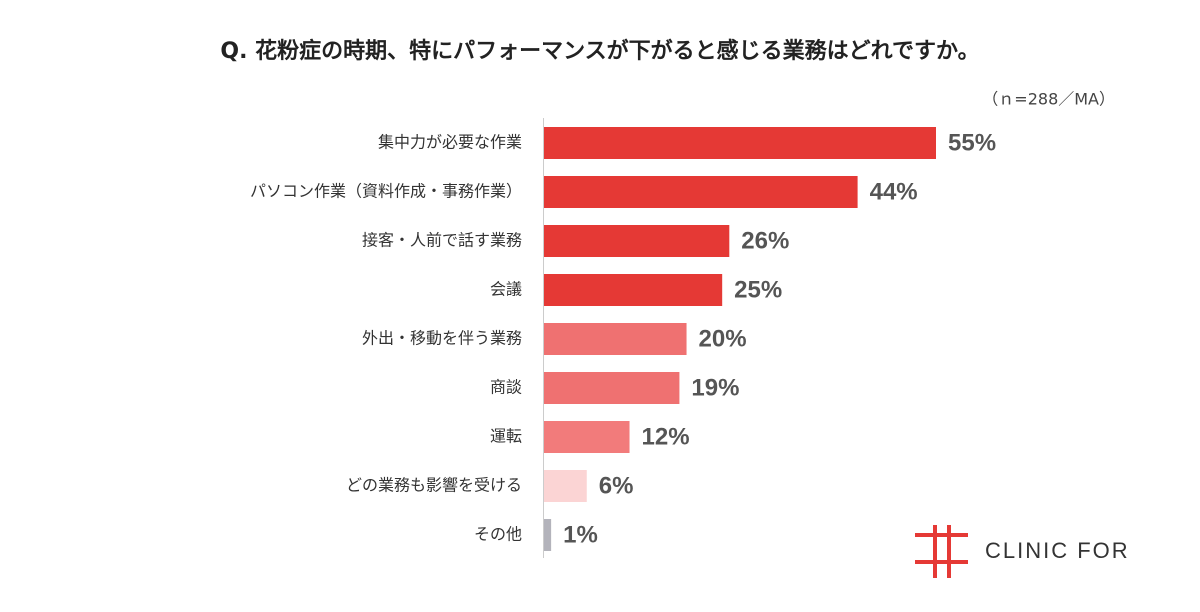 This screenshot has width=1200, height=612. Describe the element at coordinates (442, 240) in the screenshot. I see `category-label: 接客・人前で話す業務` at that location.